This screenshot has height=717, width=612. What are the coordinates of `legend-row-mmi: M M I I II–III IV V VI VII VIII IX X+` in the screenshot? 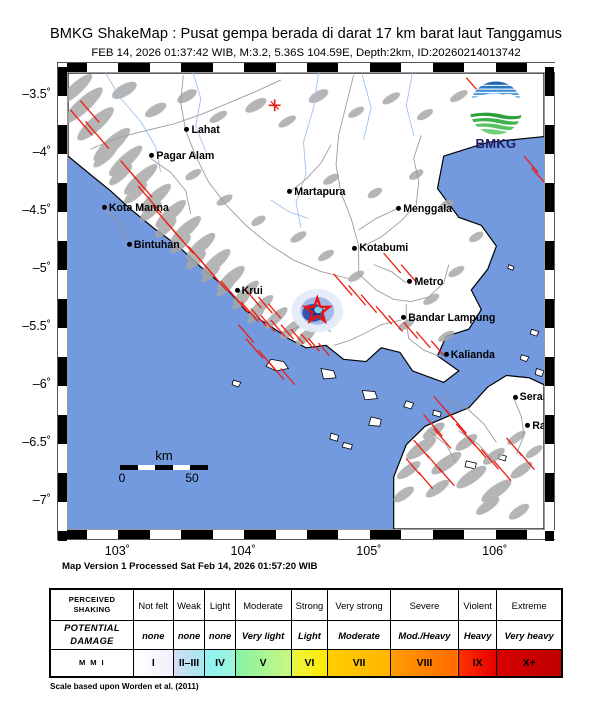 It's located at (306, 663).